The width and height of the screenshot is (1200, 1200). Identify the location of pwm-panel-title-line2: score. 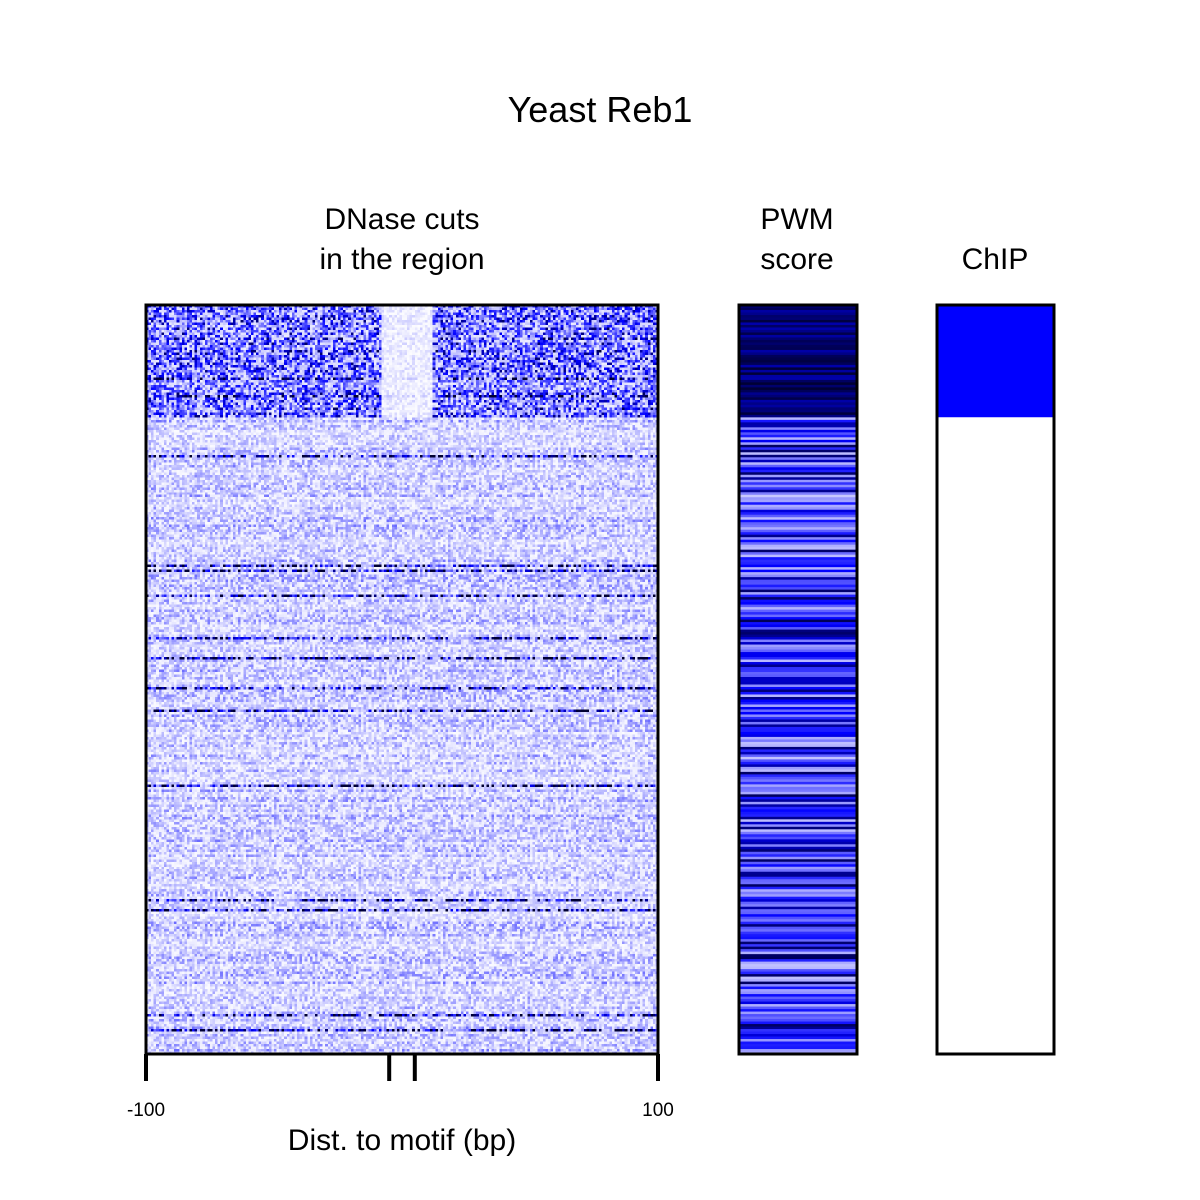
(796, 259).